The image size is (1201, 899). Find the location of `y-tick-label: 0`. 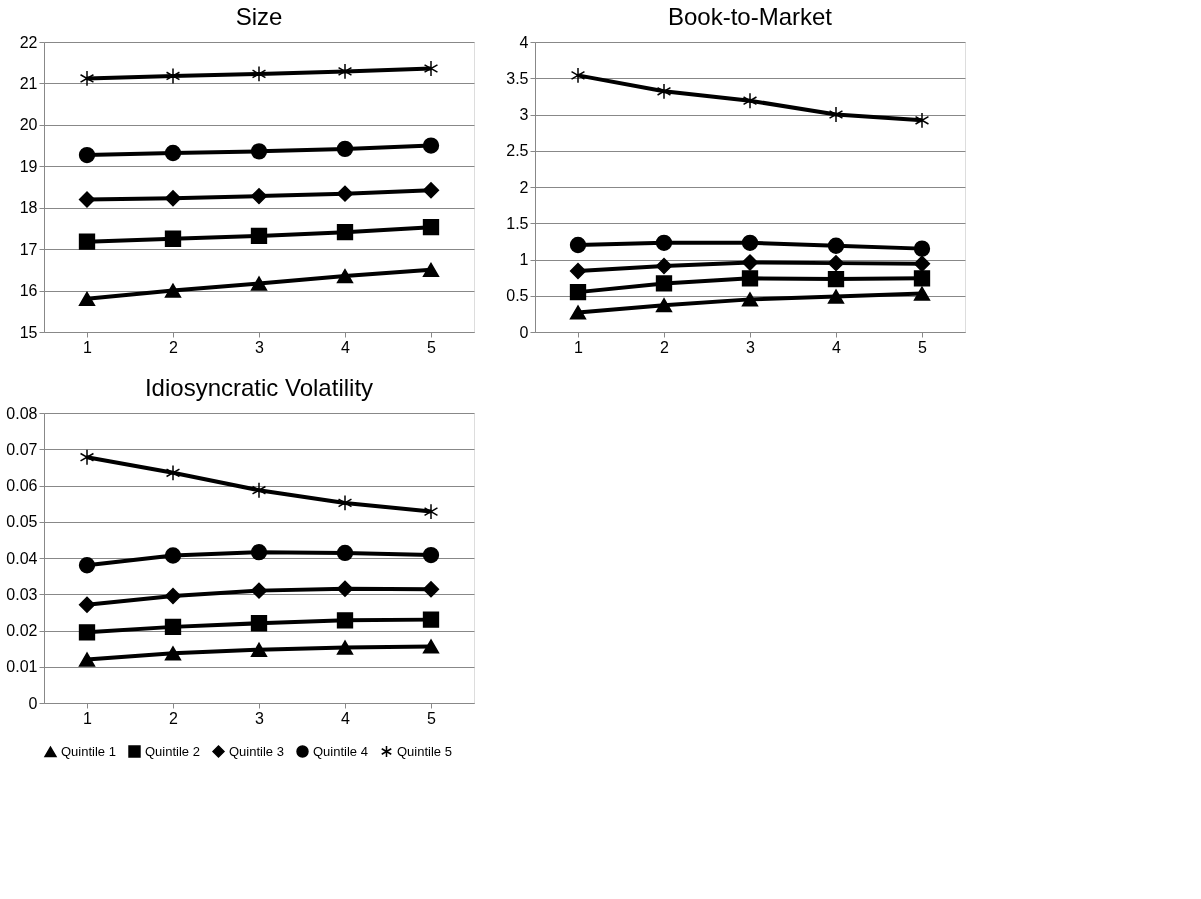

y-tick-label: 0 is located at coordinates (524, 332).